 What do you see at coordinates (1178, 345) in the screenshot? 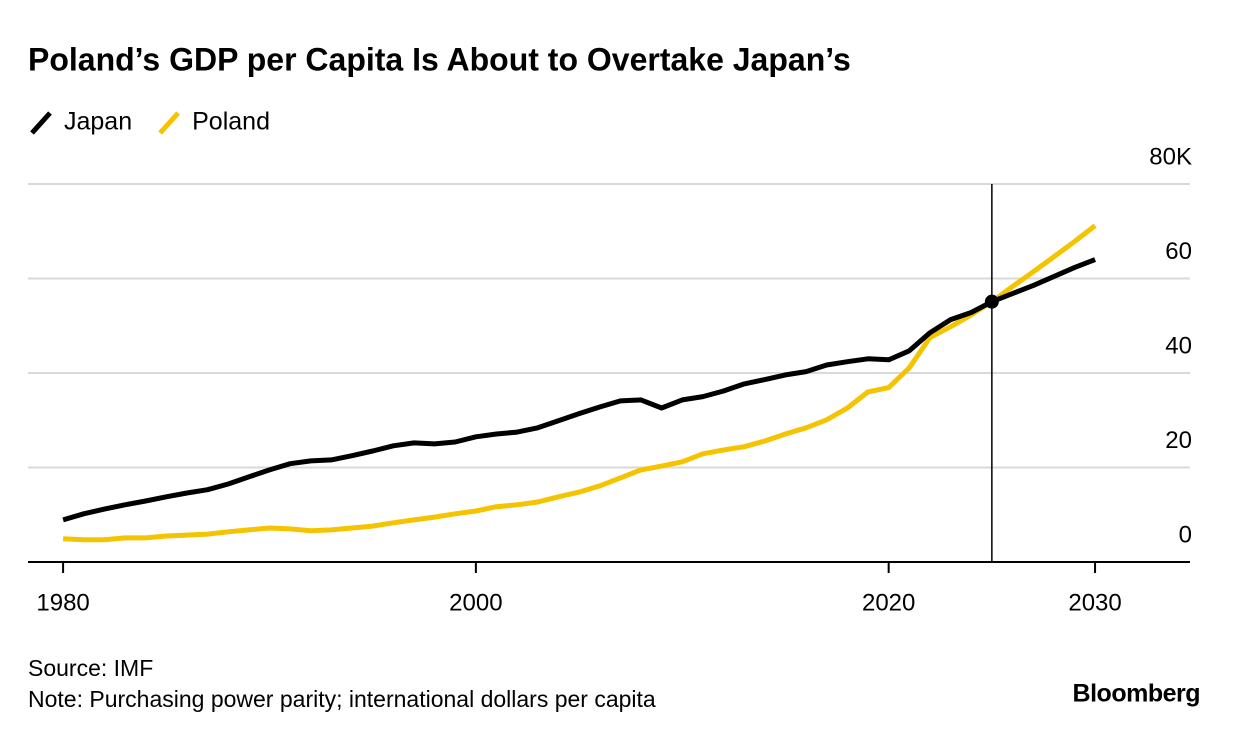
I see `y-tick-label: 40` at bounding box center [1178, 345].